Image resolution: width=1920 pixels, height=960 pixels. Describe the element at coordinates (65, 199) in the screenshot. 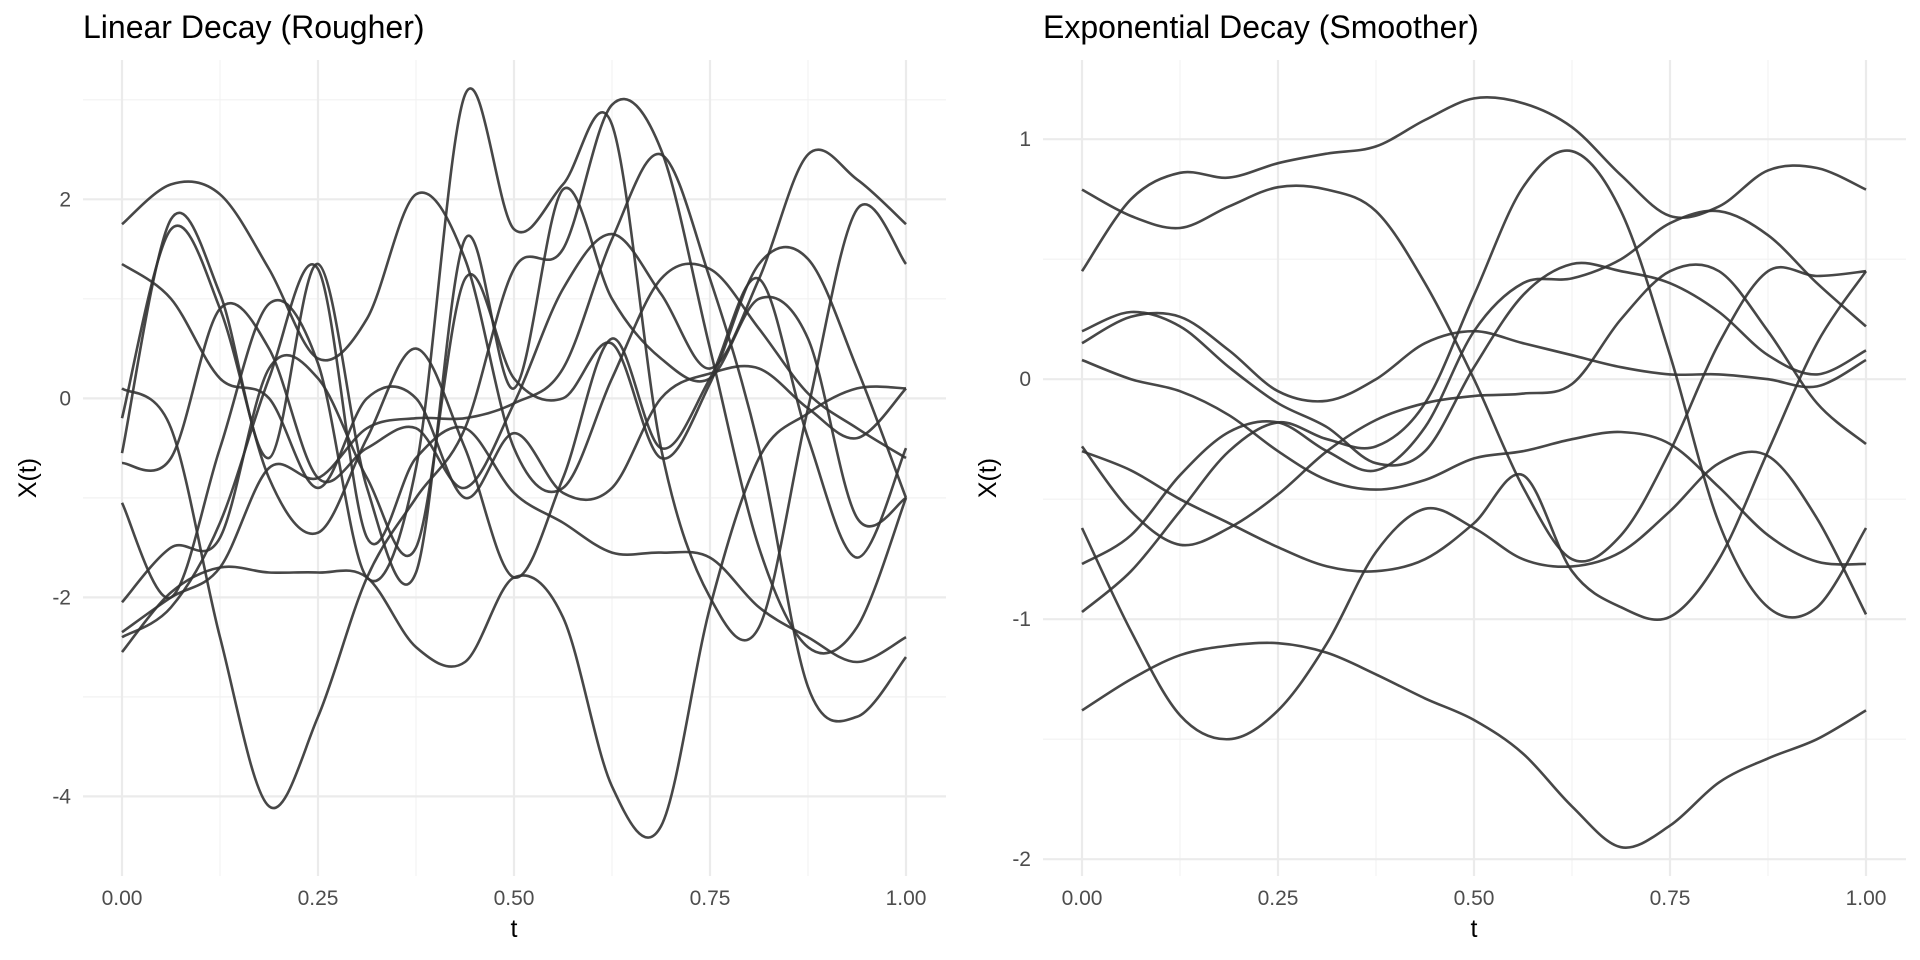

I see `y-tick-label: 2` at that location.